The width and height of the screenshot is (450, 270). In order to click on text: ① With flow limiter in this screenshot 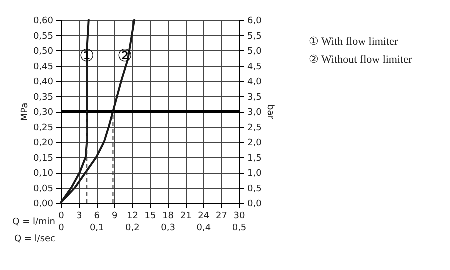, I will do `click(353, 42)`.